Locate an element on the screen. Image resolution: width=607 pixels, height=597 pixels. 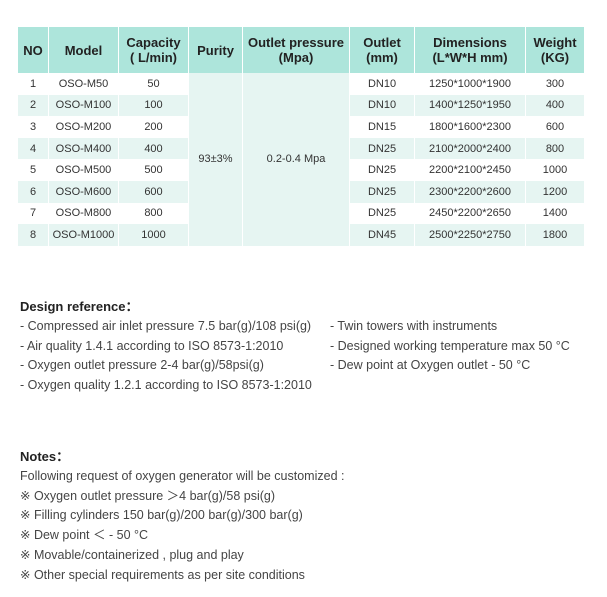
note-item: ※ Dew point ＜ - 50 °C is located at coordinates (84, 535).